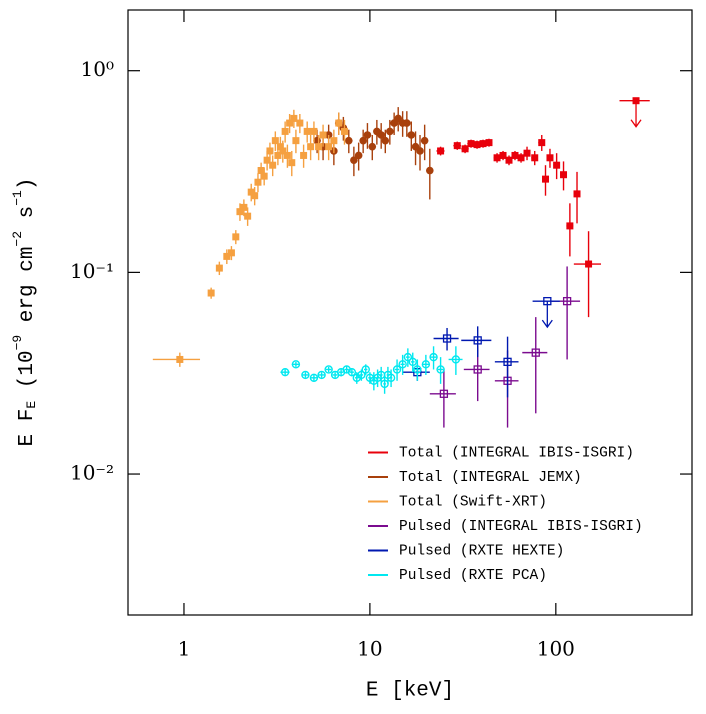 This screenshot has height=714, width=706. Describe the element at coordinates (184, 649) in the screenshot. I see `x-tick-label: 1` at that location.